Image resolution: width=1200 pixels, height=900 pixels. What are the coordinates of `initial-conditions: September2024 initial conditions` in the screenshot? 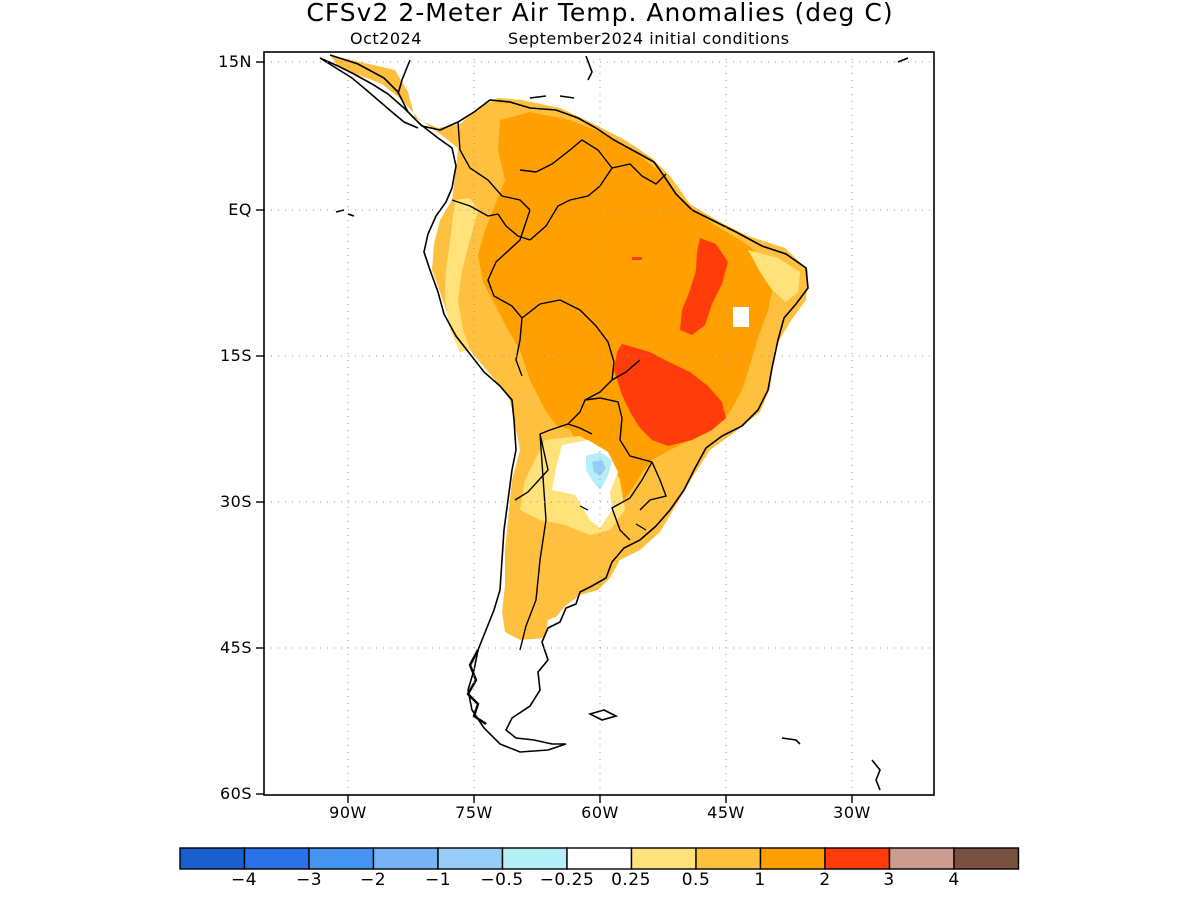 It's located at (649, 38).